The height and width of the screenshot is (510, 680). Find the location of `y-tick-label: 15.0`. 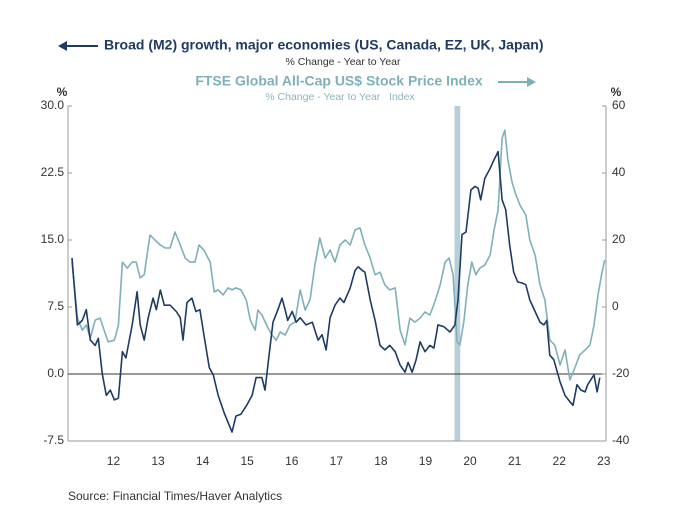

y-tick-label: 15.0 is located at coordinates (53, 239).